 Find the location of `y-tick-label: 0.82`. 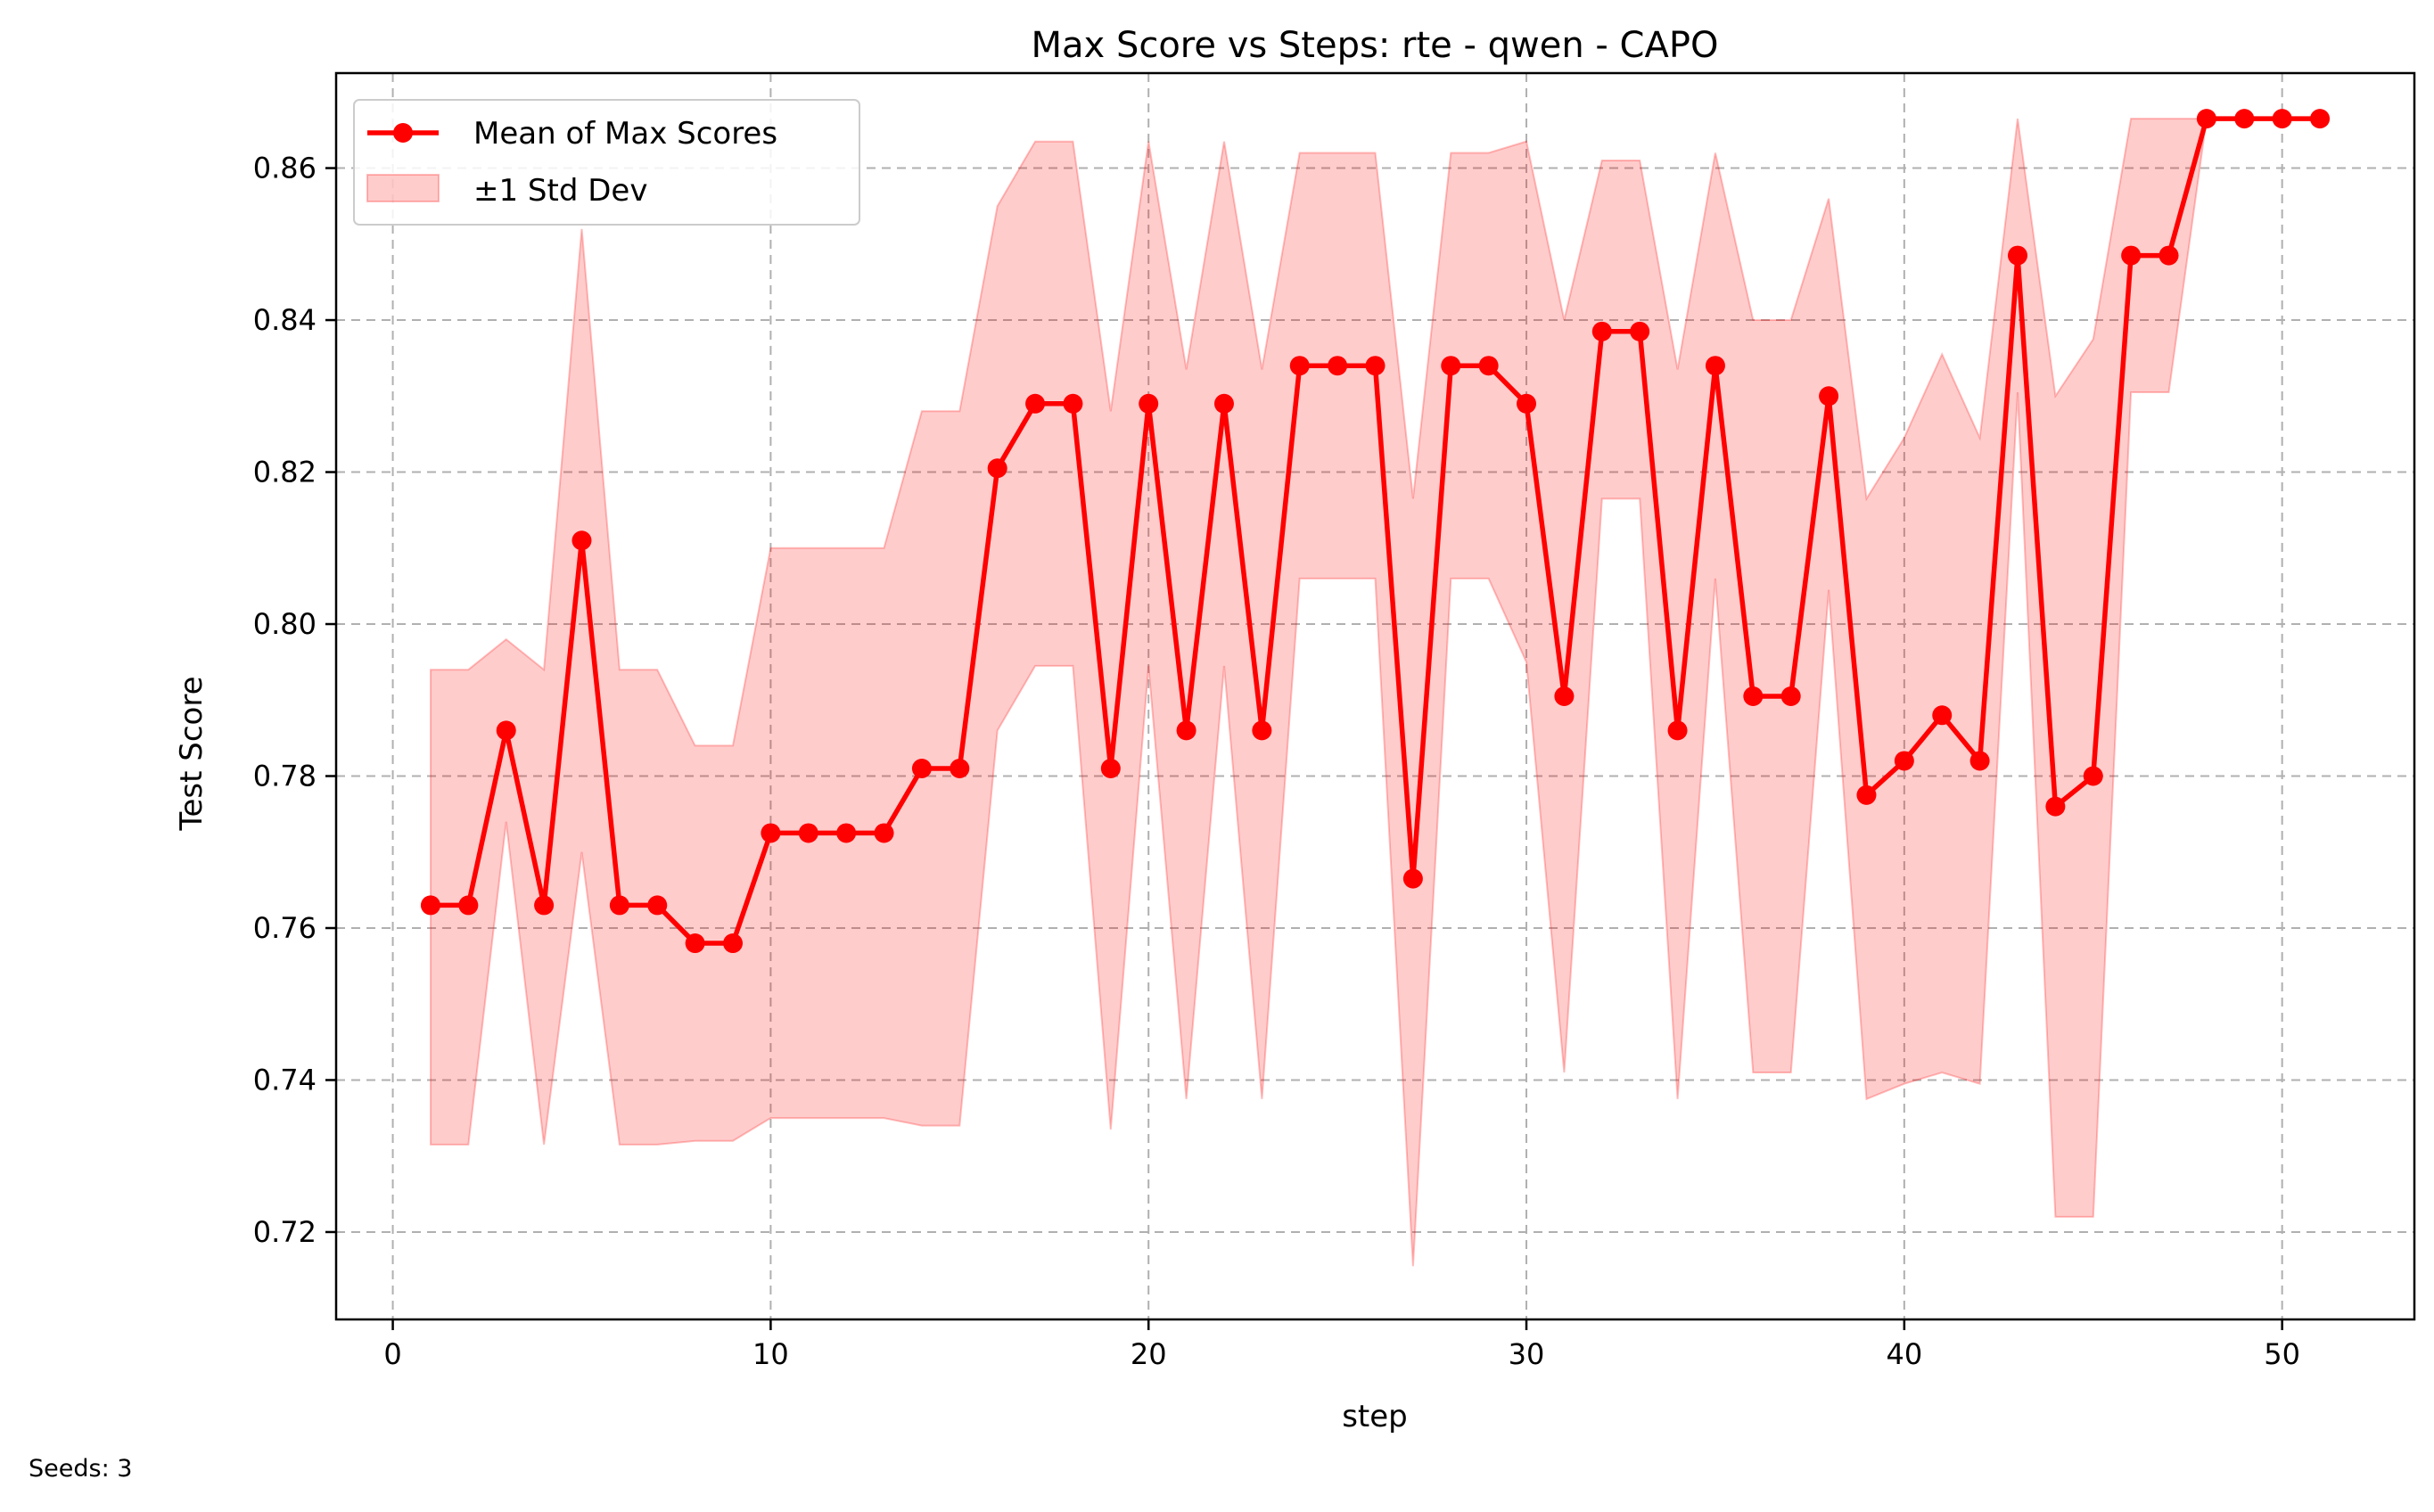

y-tick-label: 0.82 is located at coordinates (285, 472).